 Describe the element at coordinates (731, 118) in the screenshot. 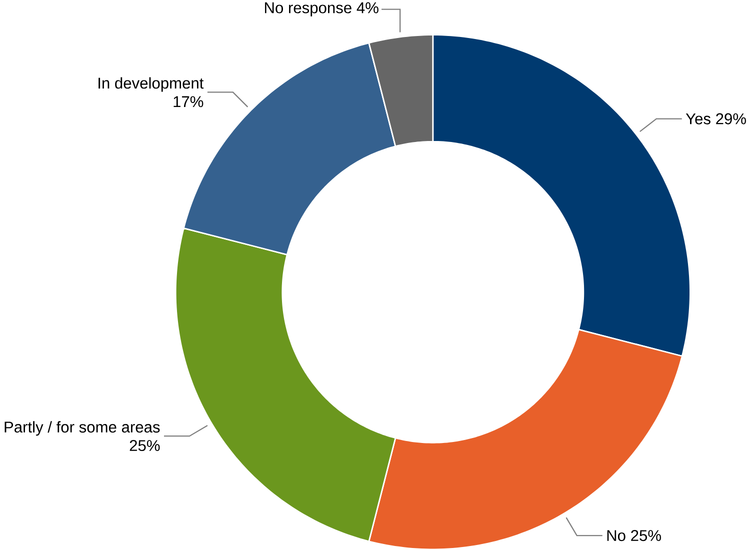

I see `data-label: 29%` at that location.